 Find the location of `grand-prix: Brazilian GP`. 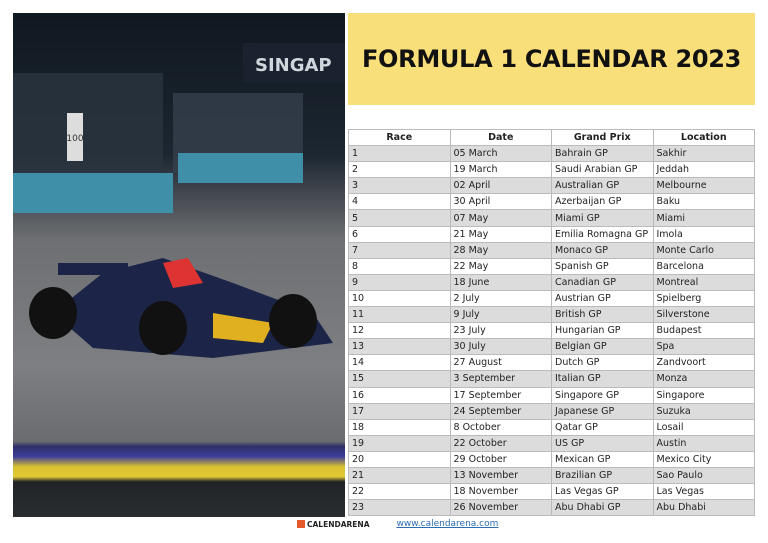

grand-prix: Brazilian GP is located at coordinates (602, 475).